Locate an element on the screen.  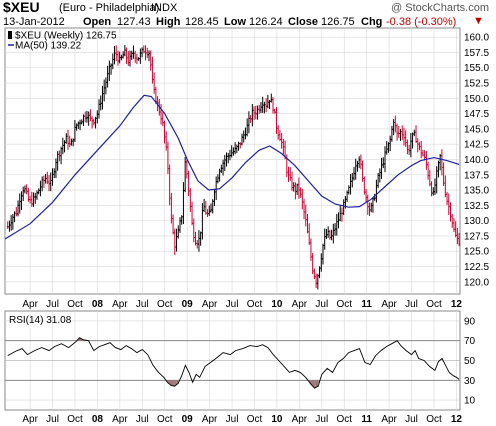
price-y-tick-label: 155.0 is located at coordinates (476, 68).